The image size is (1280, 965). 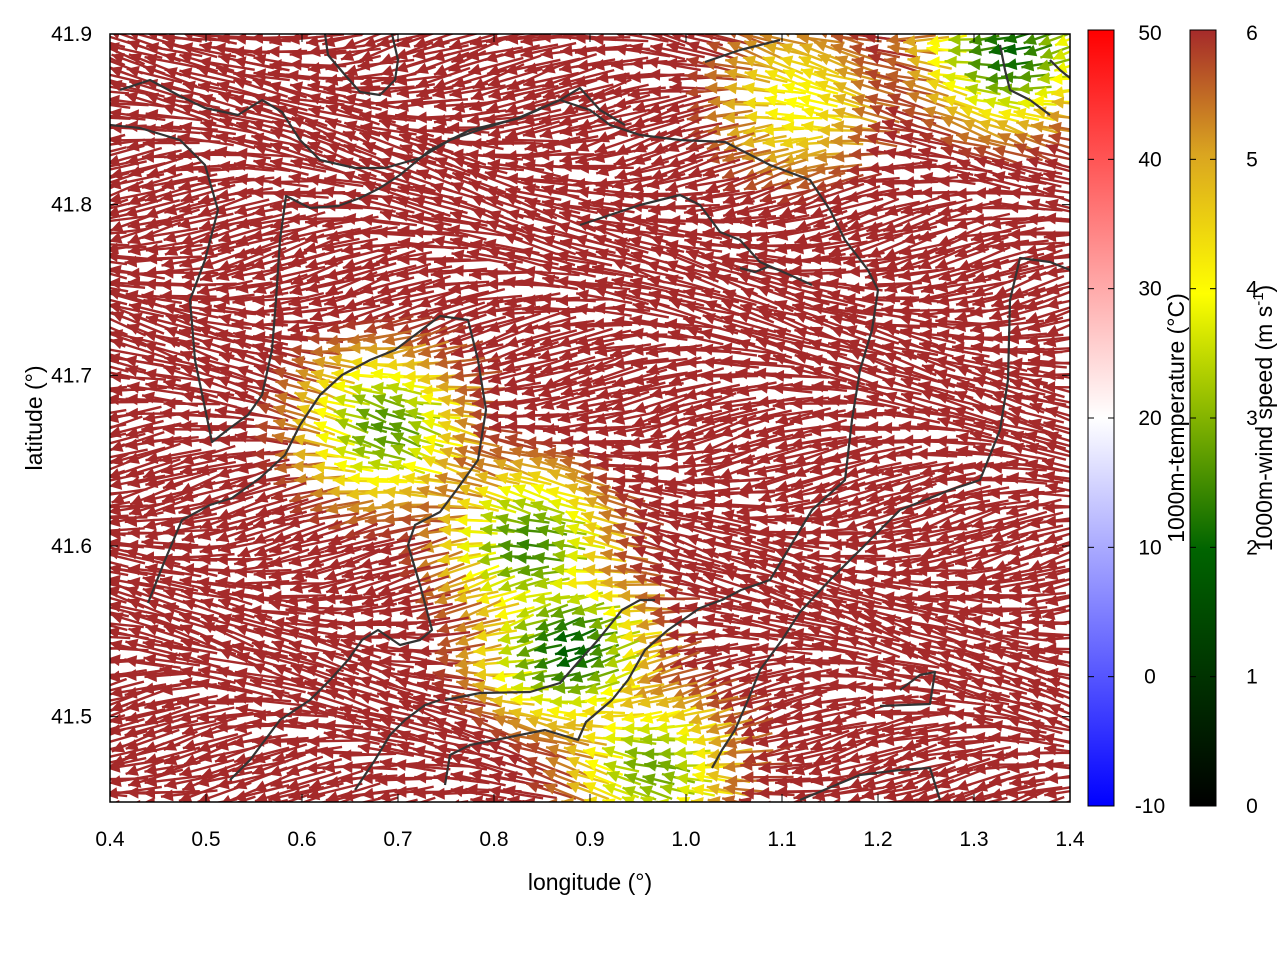 I want to click on x-tick-label: 0.4, so click(x=110, y=839).